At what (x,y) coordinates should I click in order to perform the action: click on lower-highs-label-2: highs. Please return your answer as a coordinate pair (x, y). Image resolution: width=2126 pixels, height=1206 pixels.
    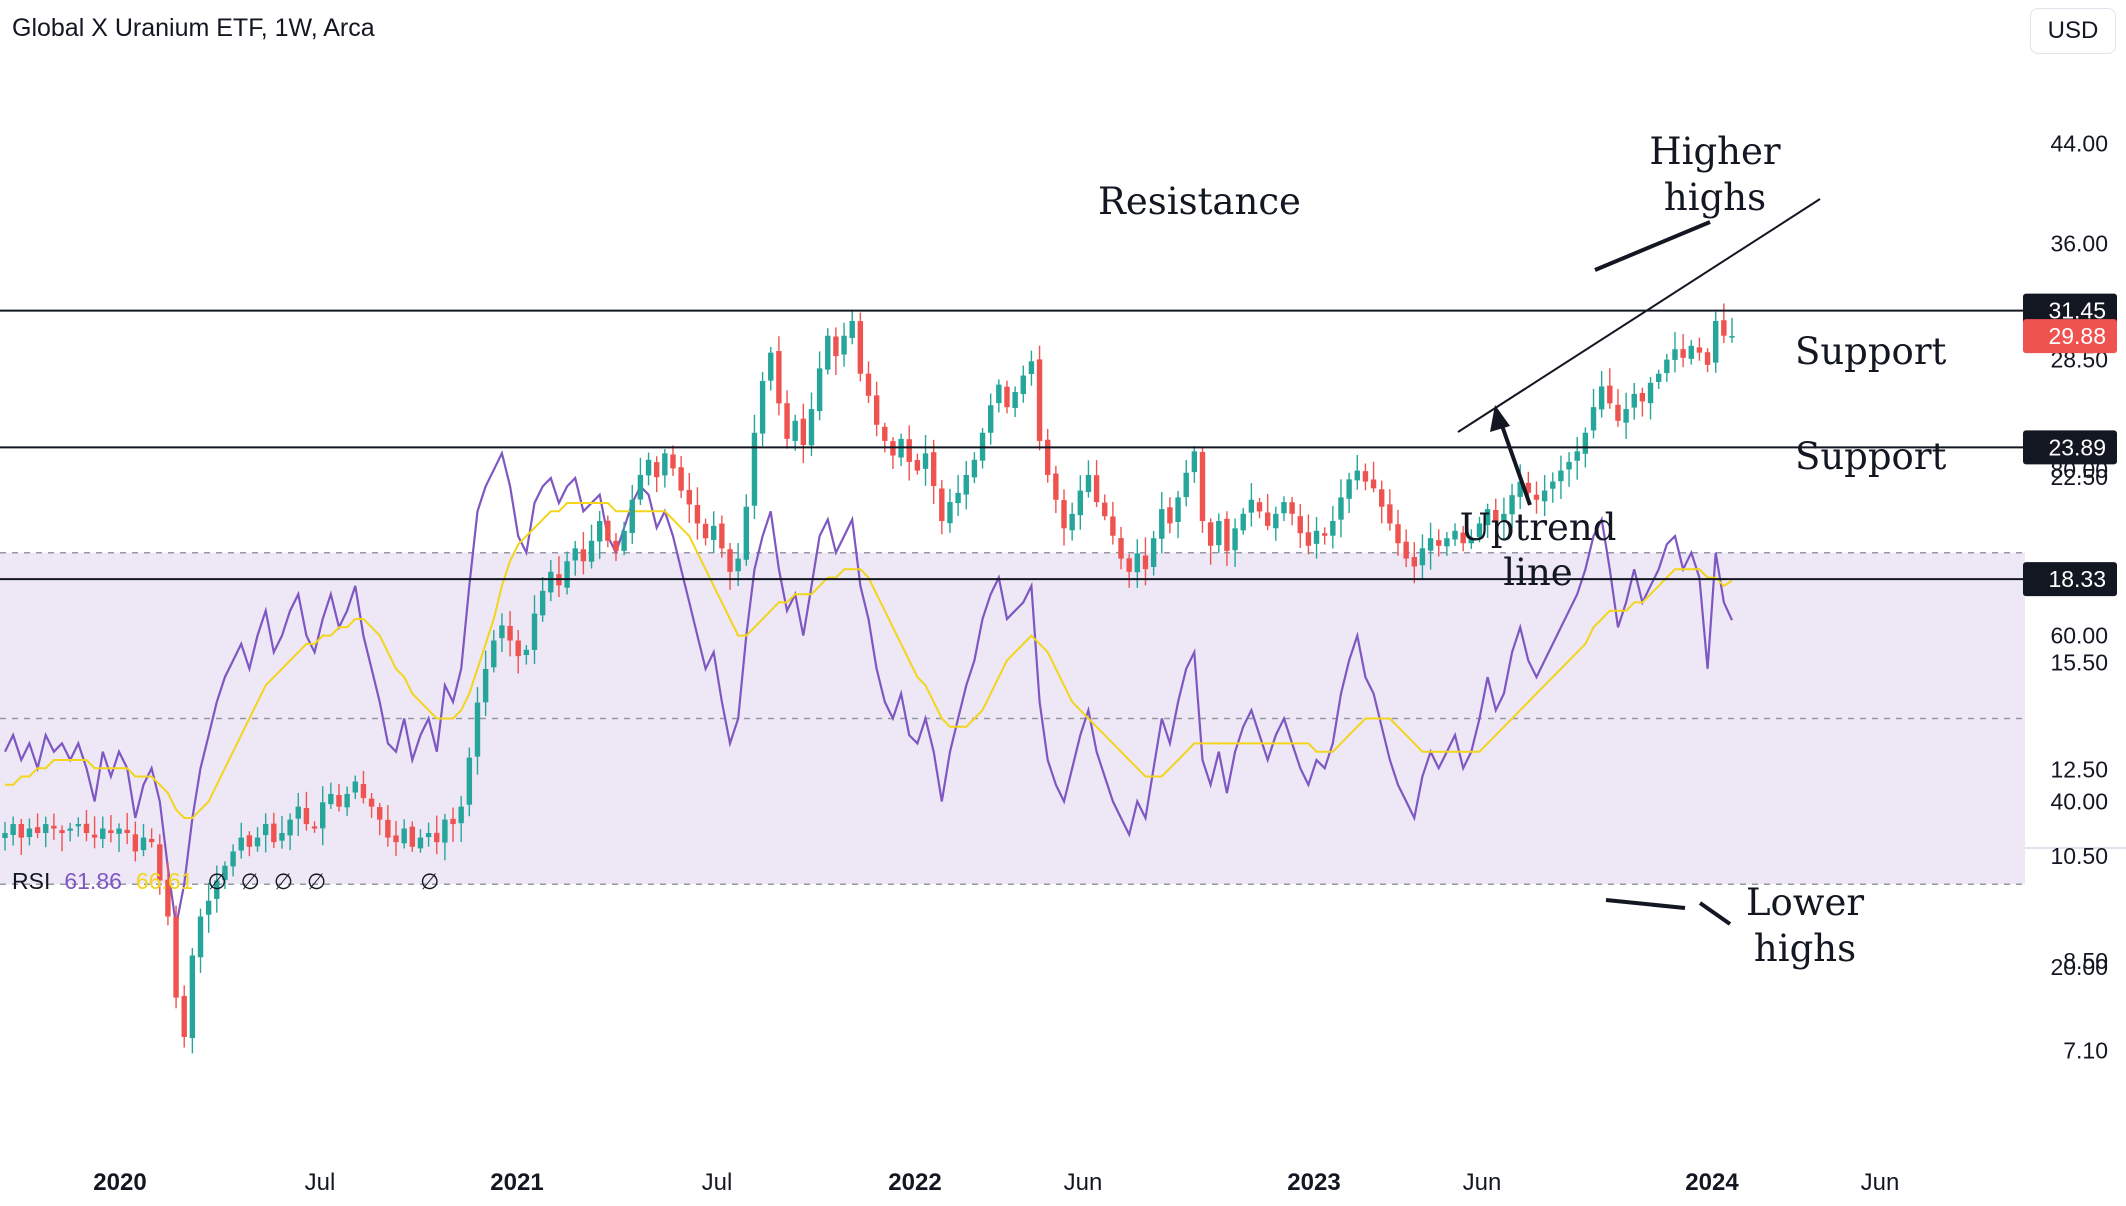
    Looking at the image, I should click on (1805, 948).